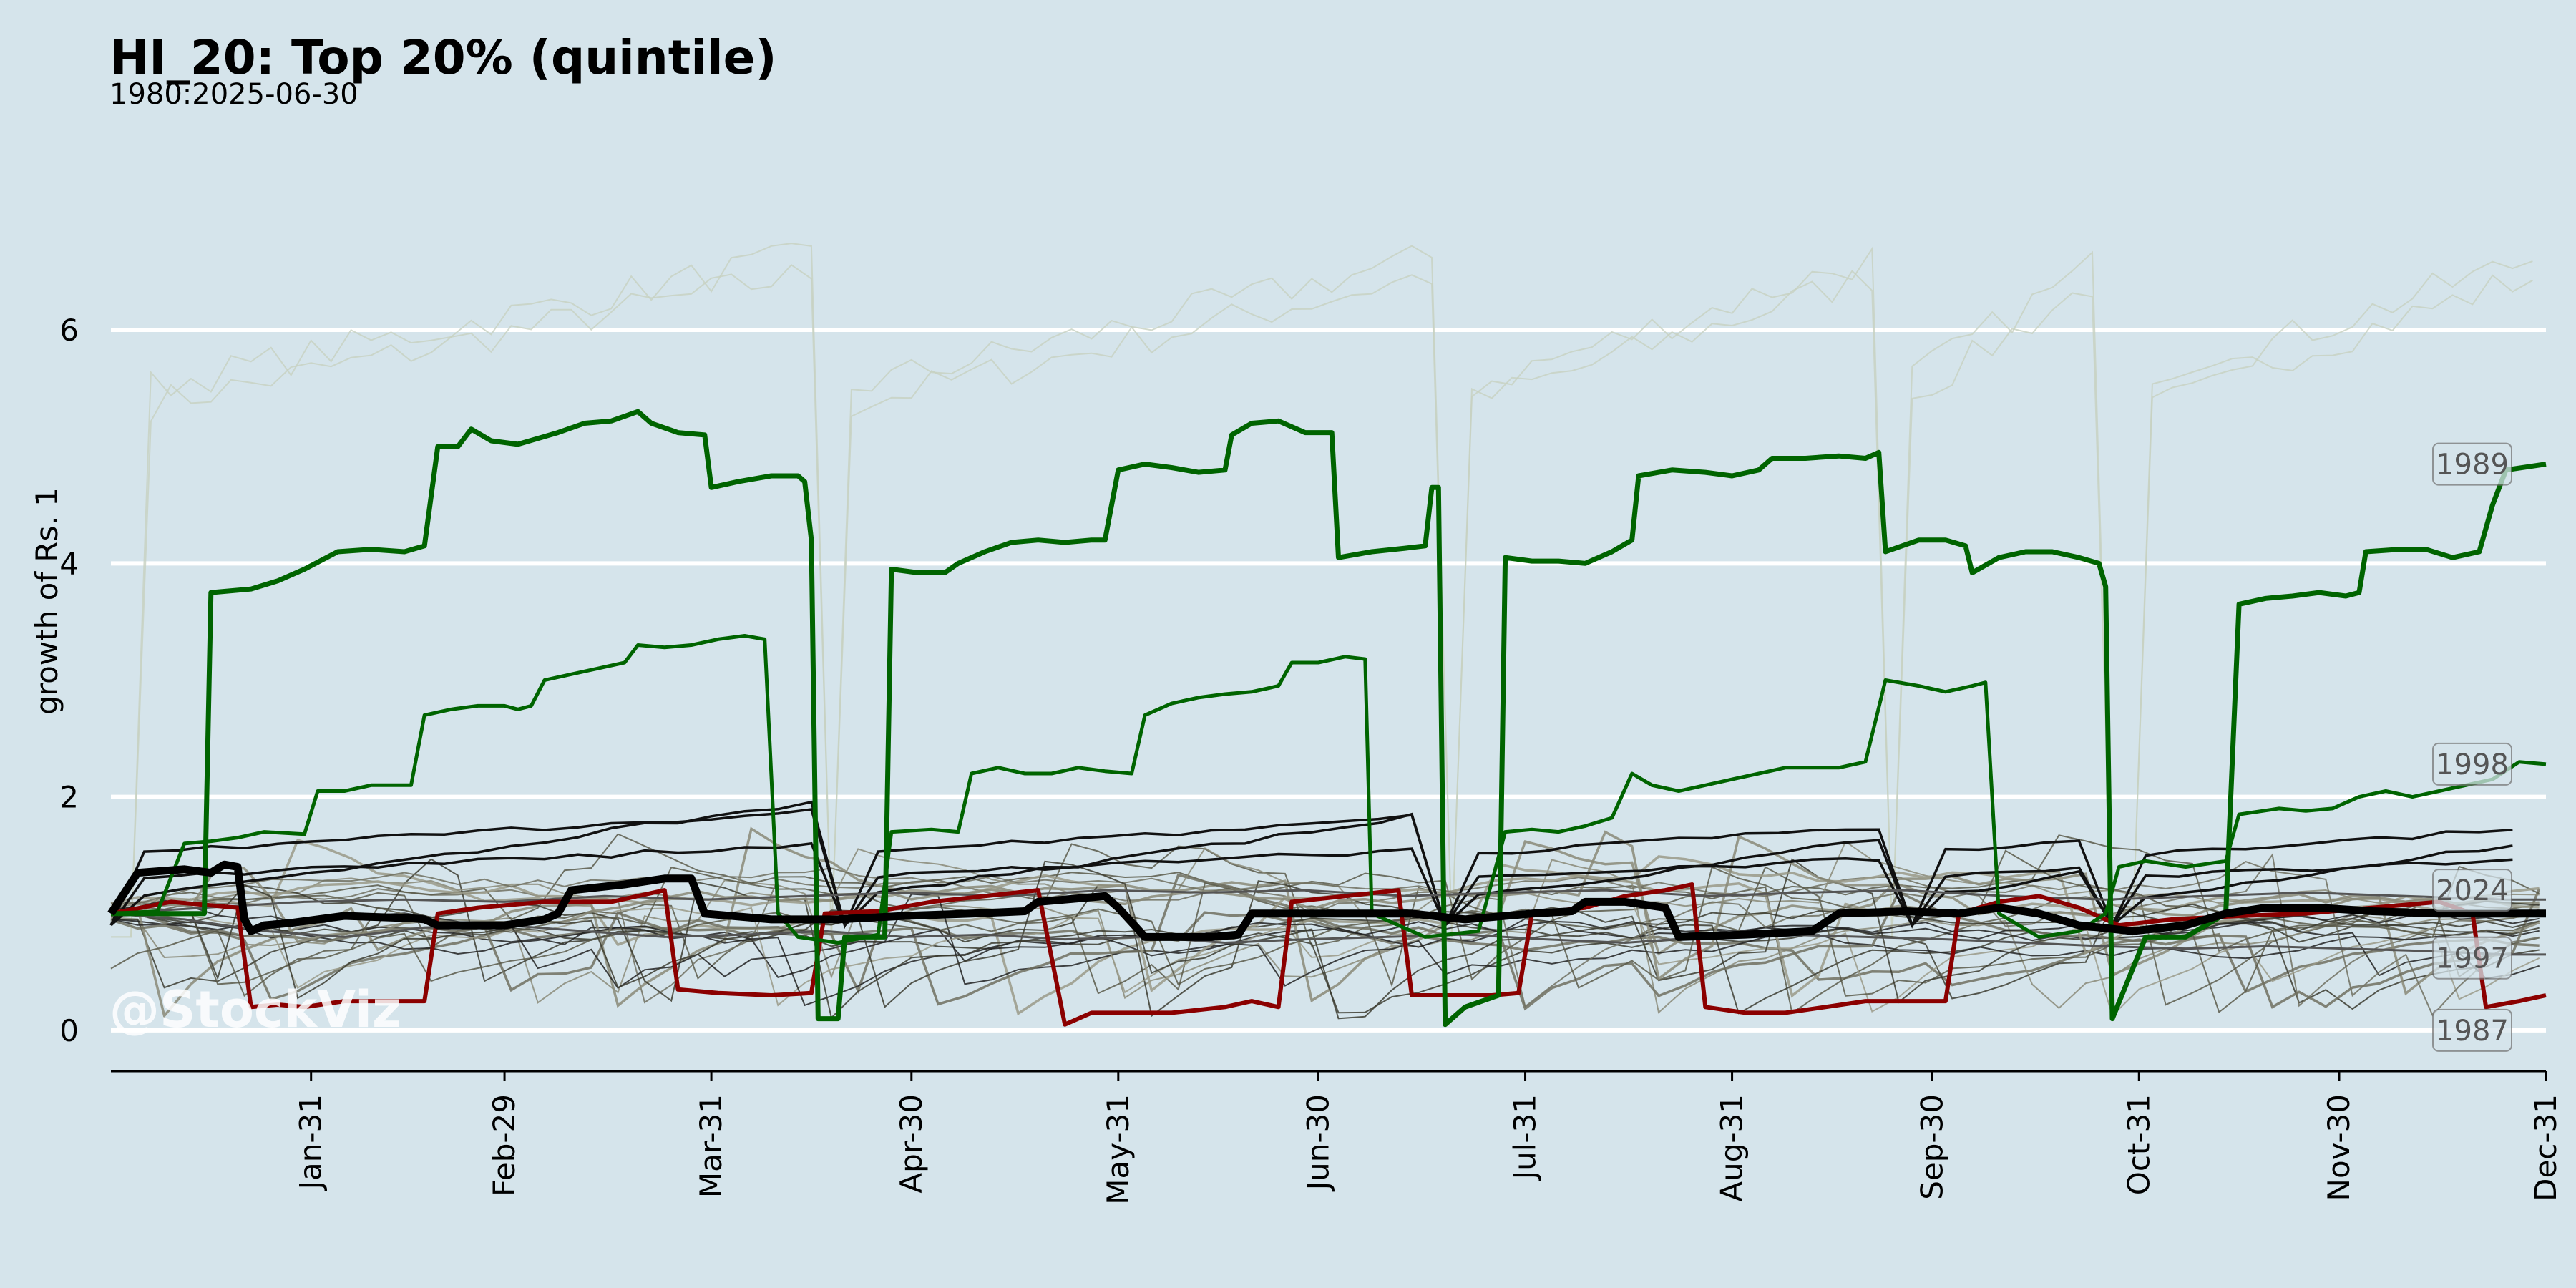  I want to click on year-label-text: 1989, so click(2472, 465).